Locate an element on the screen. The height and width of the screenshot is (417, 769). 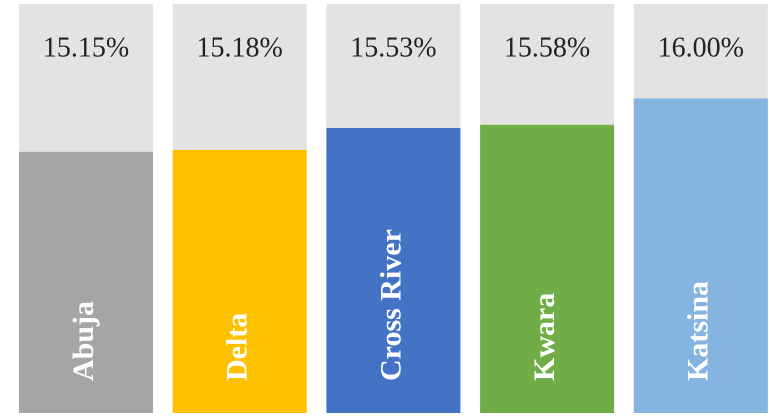
category-label: Cross River is located at coordinates (390, 305).